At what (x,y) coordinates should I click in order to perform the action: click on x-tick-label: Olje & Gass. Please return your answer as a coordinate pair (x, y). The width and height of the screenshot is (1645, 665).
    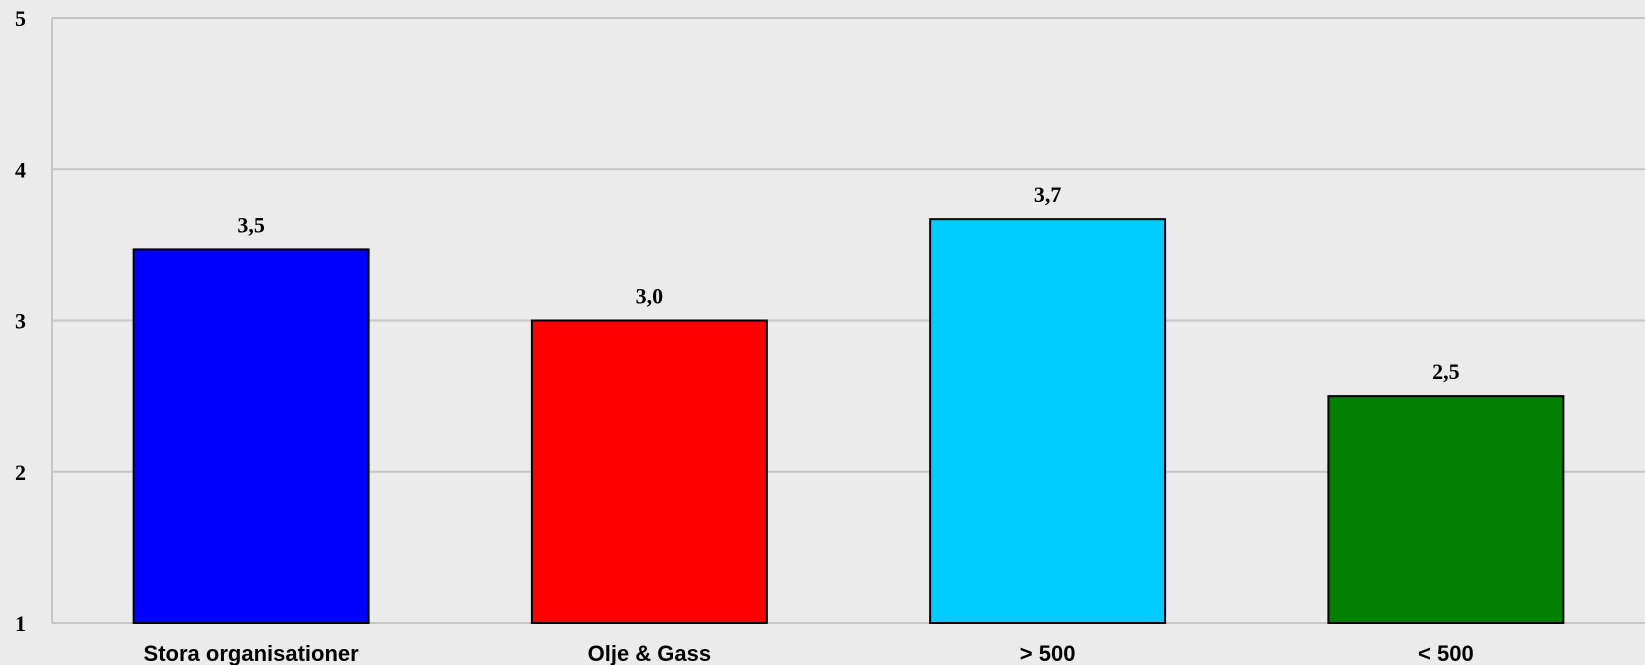
    Looking at the image, I should click on (650, 653).